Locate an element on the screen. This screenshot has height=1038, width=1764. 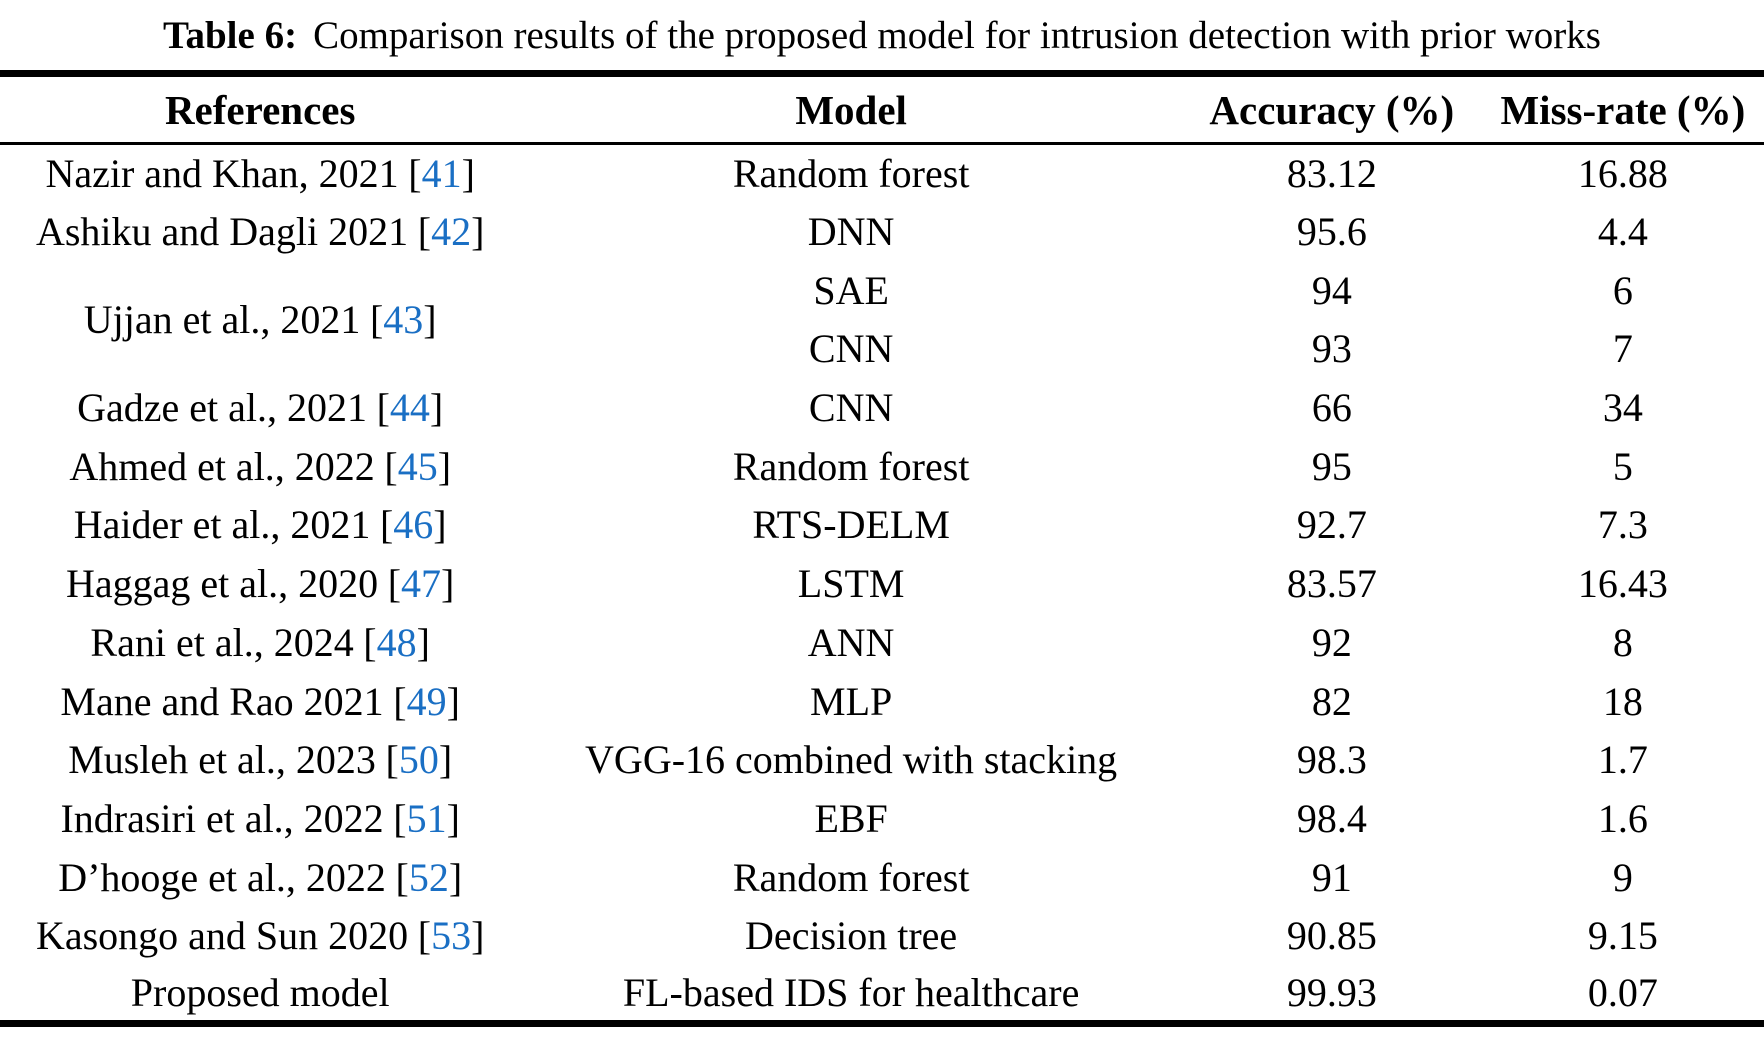
table-row: Indrasiri et al., 2022 [51] EBF 98.4 1.6 is located at coordinates (882, 818).